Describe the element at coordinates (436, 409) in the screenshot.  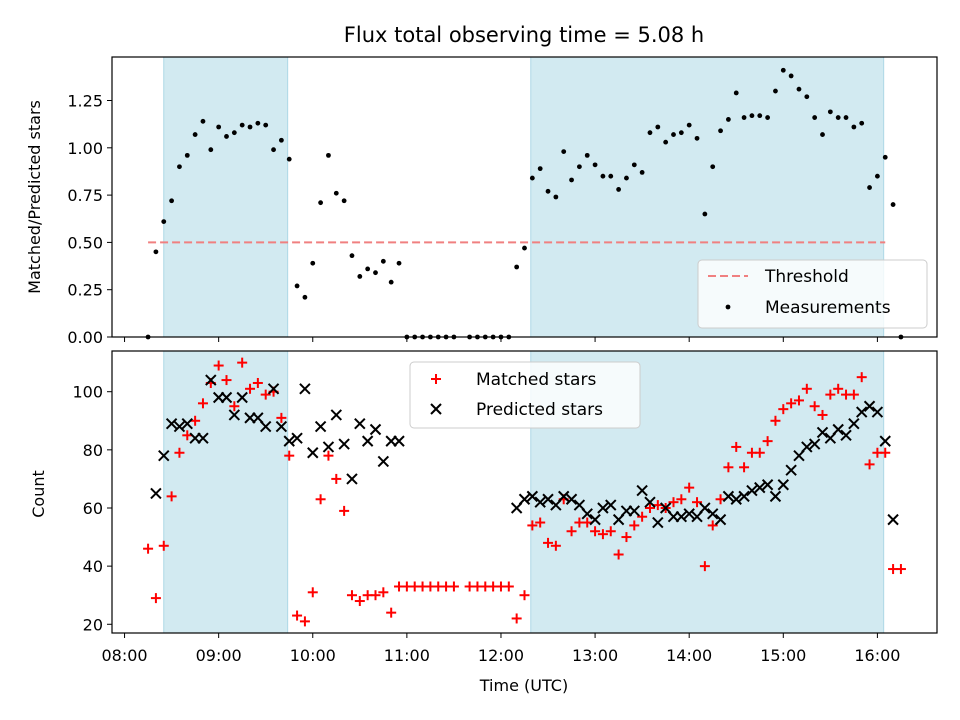
I see `legend-predicted-swatch` at that location.